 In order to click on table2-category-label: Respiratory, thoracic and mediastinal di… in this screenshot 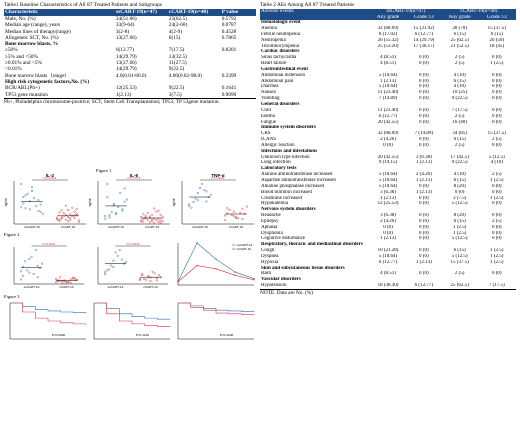, I will do `click(312, 245)`.